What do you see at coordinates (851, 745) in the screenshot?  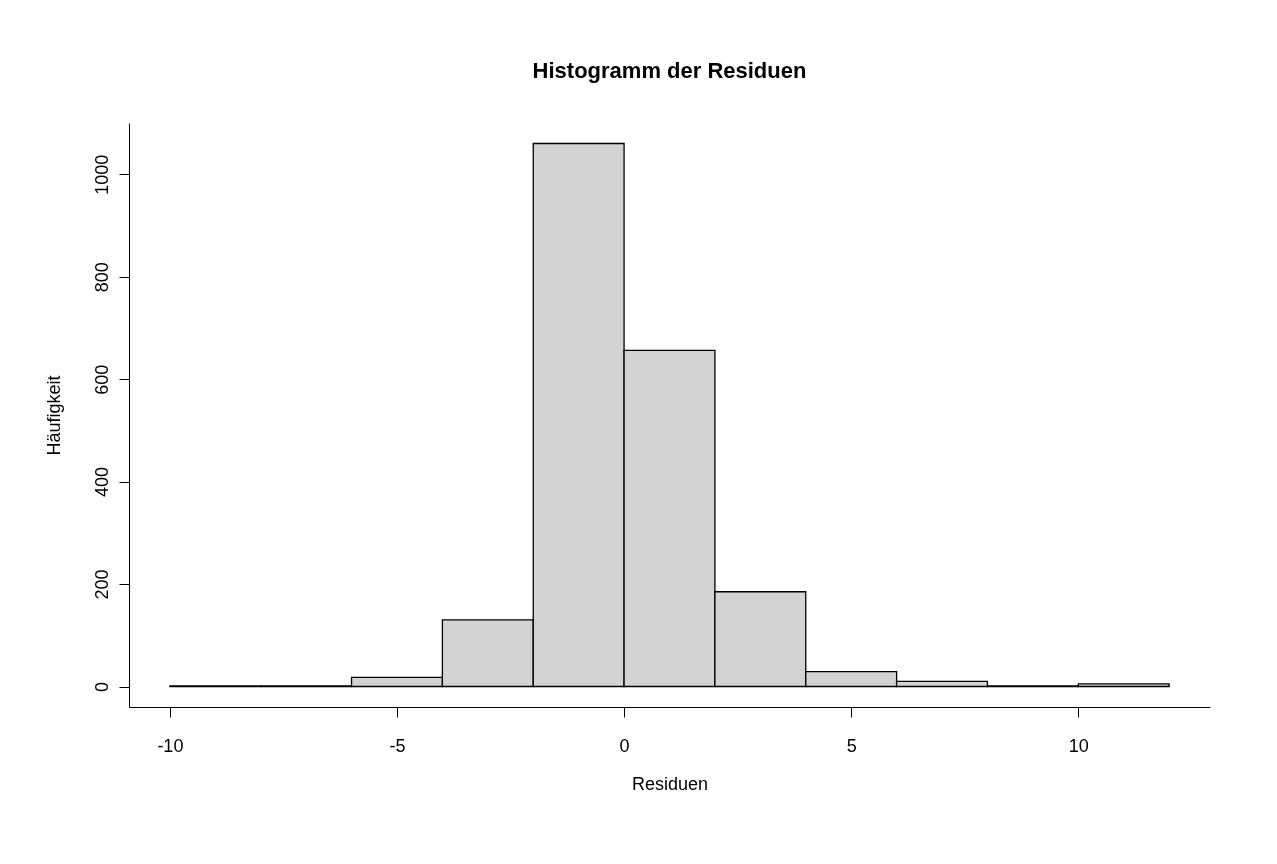 I see `x-tick-label: 5` at bounding box center [851, 745].